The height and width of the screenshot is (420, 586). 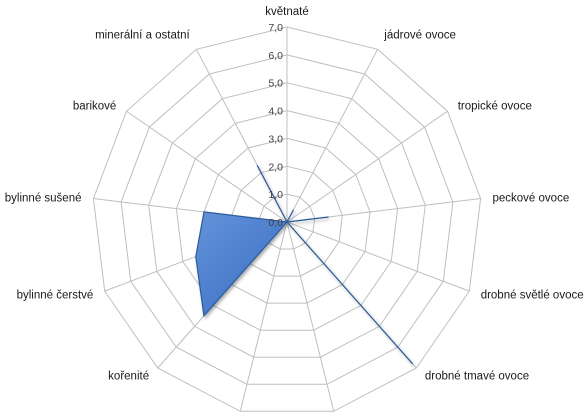 I want to click on category-label: peckové ovoce, so click(x=531, y=198).